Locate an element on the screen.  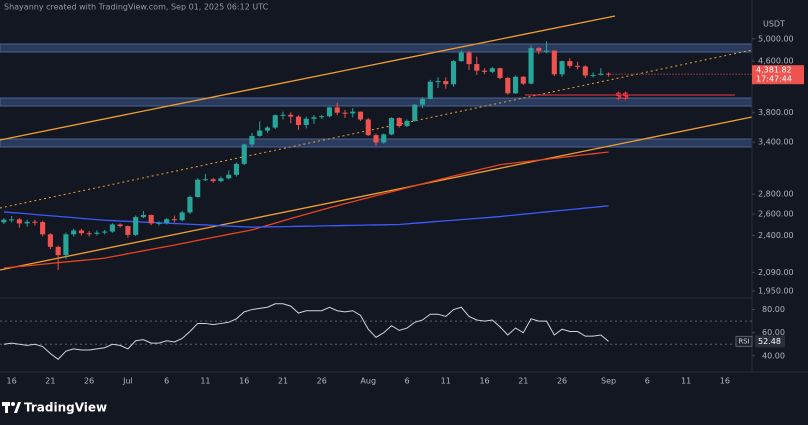
rsi-tick-label: 40.00 is located at coordinates (773, 355).